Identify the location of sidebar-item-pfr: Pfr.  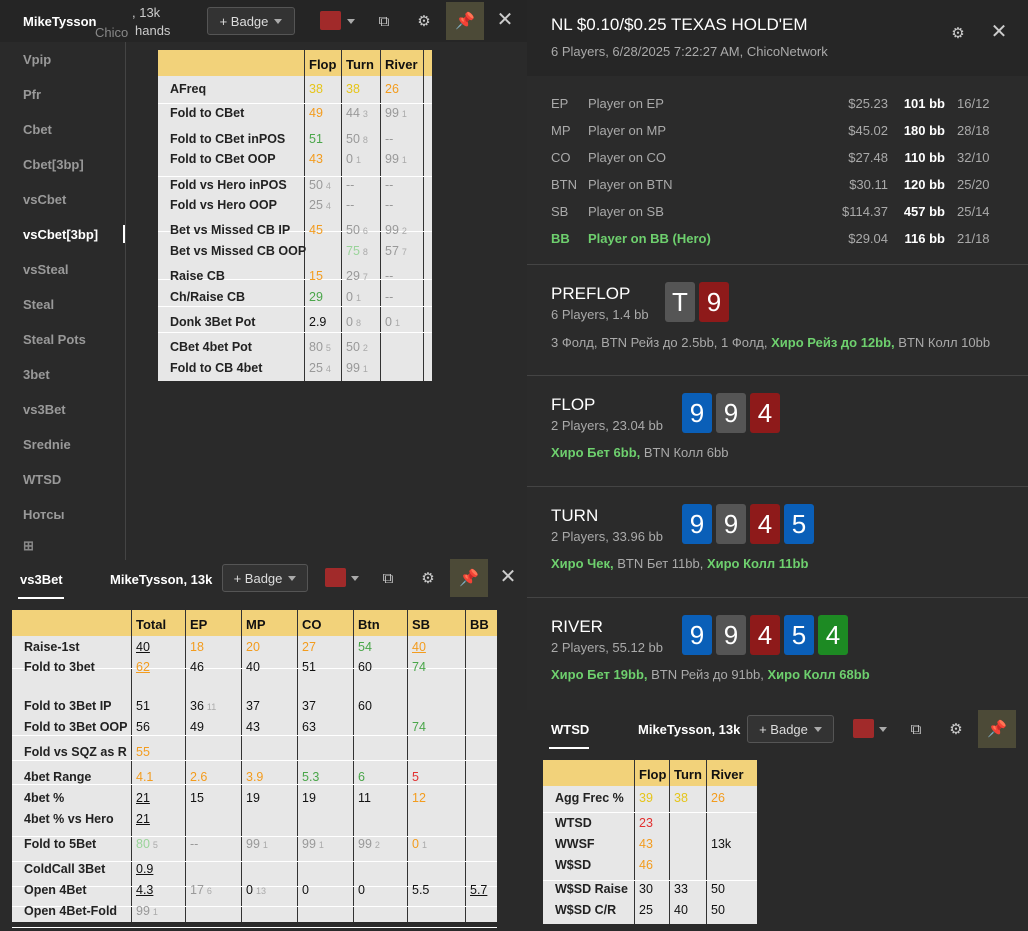
(32, 94).